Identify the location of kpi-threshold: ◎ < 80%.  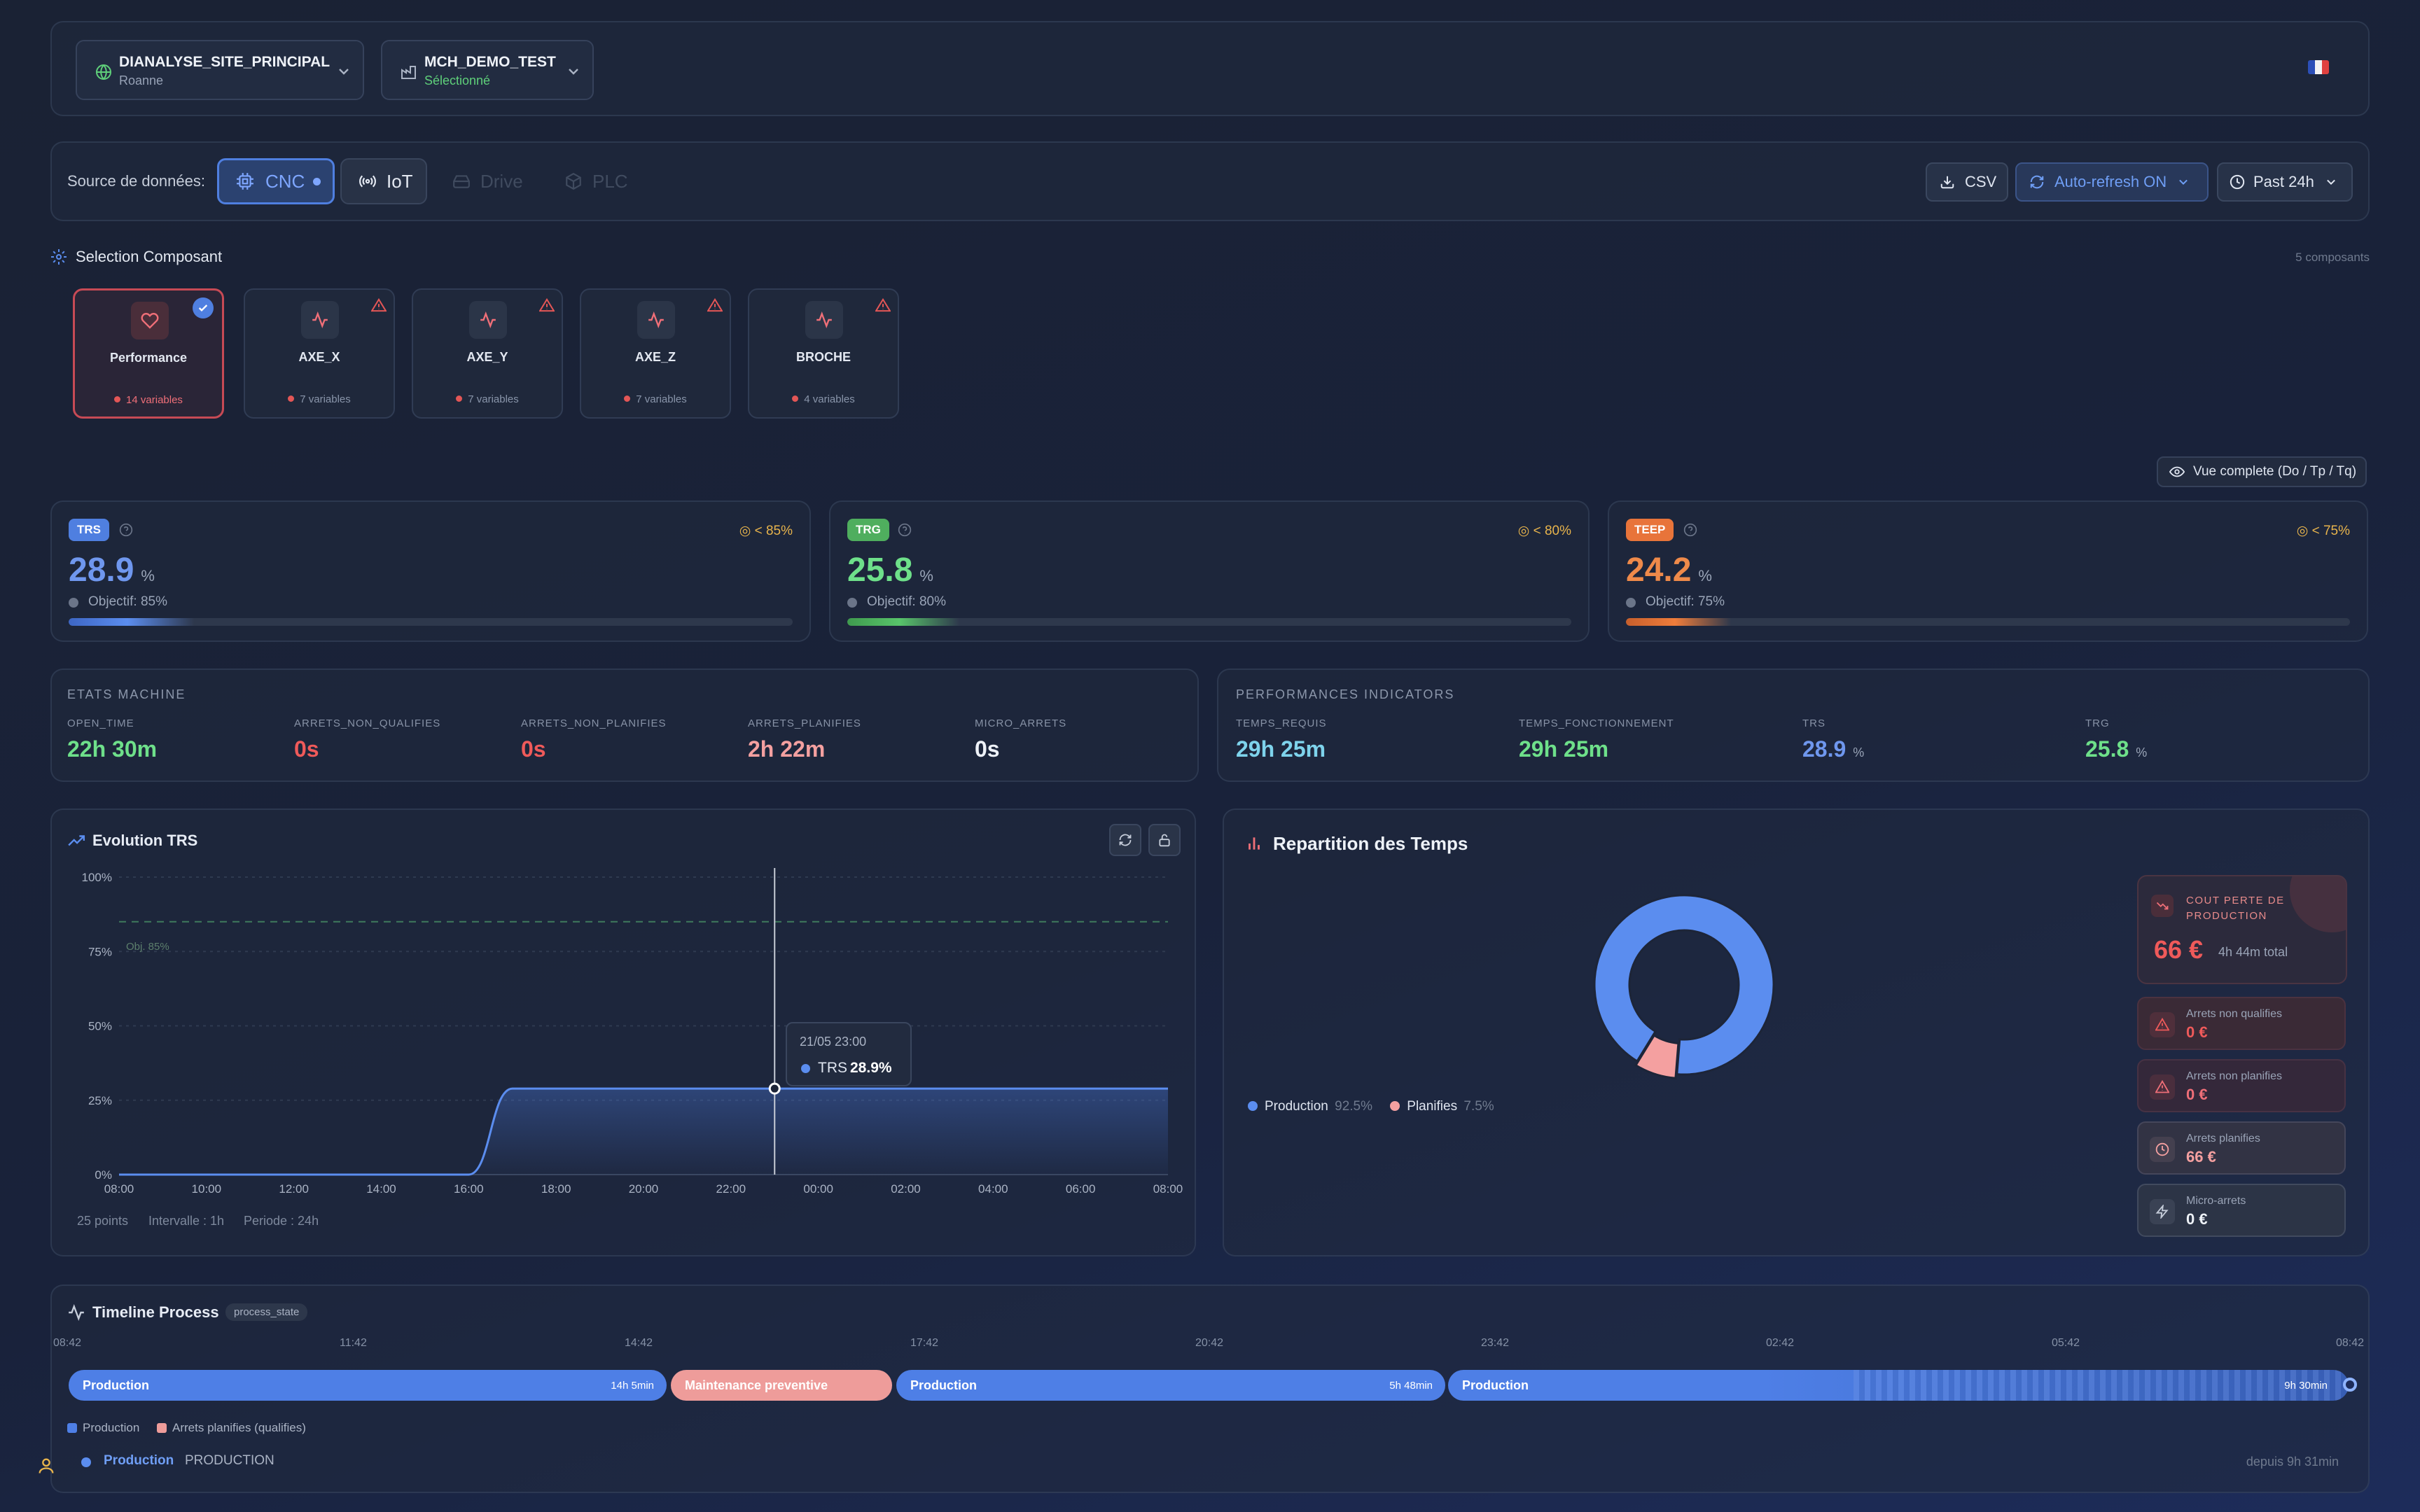
(1544, 531).